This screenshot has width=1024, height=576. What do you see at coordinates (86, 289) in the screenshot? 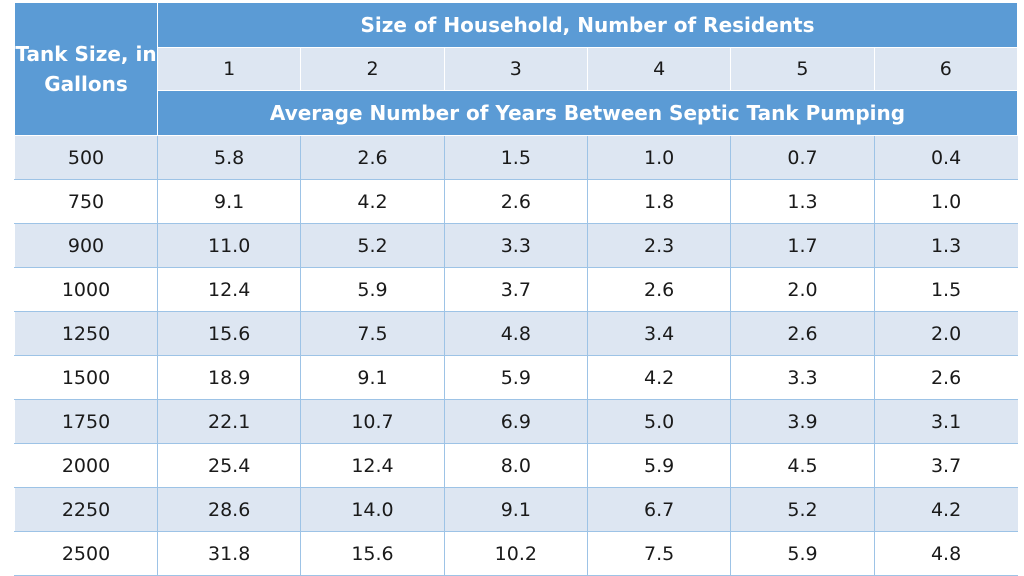
I see `tank-size-cell: 1000` at bounding box center [86, 289].